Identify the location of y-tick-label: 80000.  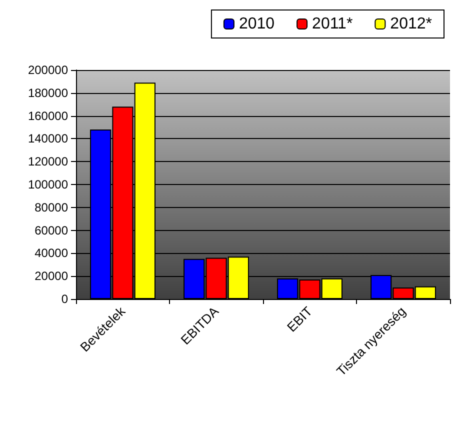
(51, 207).